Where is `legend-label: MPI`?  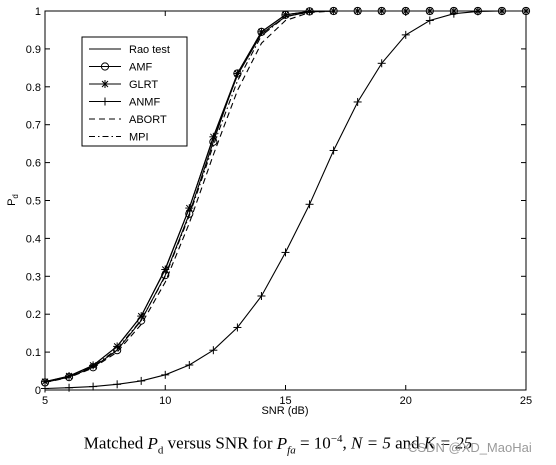
legend-label: MPI is located at coordinates (139, 138).